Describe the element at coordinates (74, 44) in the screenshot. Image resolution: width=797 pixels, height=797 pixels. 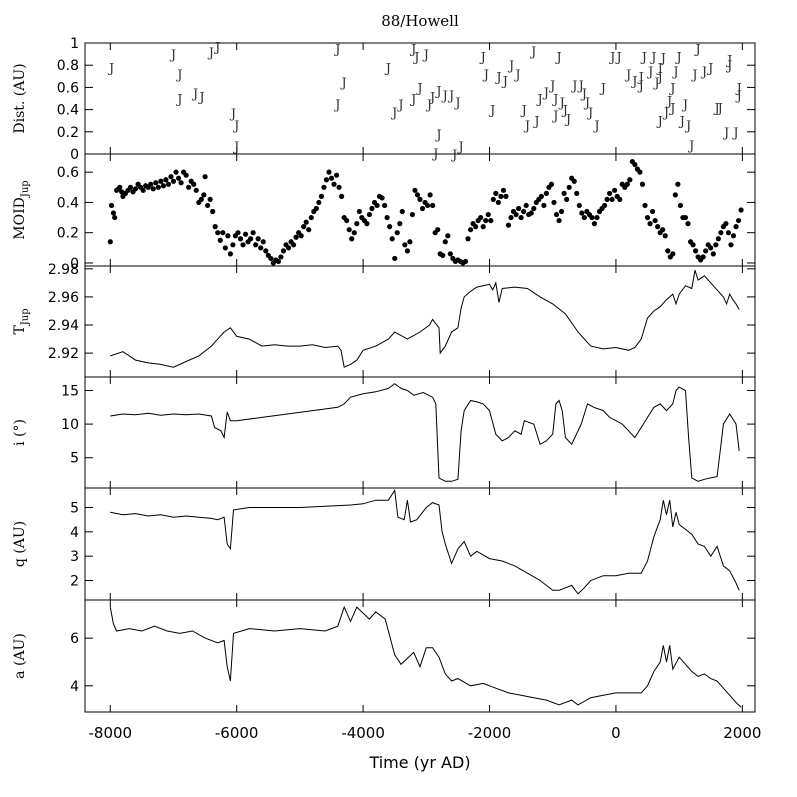
I see `y-tick-label: 1` at that location.